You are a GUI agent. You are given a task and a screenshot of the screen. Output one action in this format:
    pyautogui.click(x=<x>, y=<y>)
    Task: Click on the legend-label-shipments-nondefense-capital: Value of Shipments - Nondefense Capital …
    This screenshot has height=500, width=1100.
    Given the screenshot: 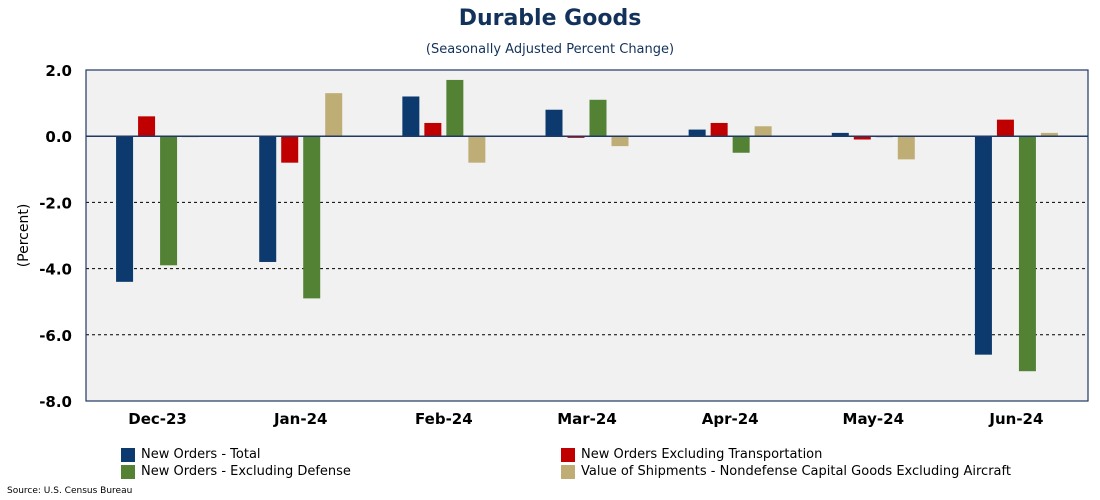 What is the action you would take?
    pyautogui.click(x=796, y=471)
    